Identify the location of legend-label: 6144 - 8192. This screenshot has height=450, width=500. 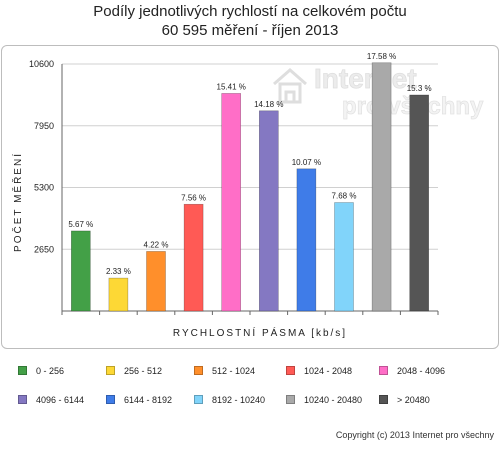
(148, 400).